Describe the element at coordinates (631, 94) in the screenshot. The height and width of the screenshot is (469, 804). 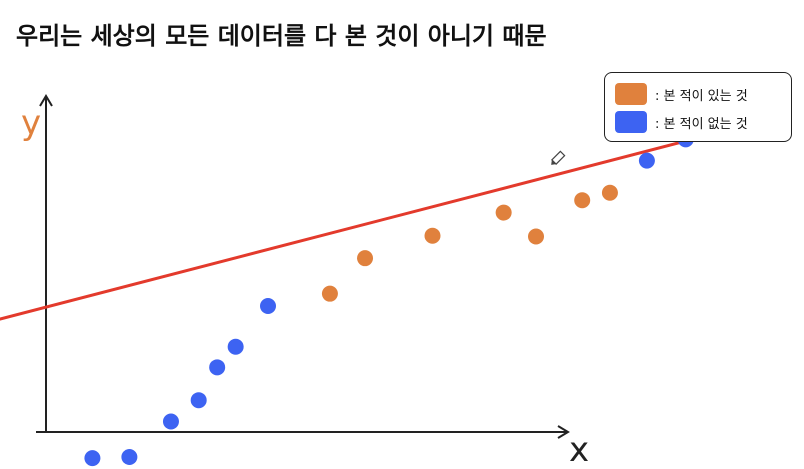
I see `legend-swatch-seen` at that location.